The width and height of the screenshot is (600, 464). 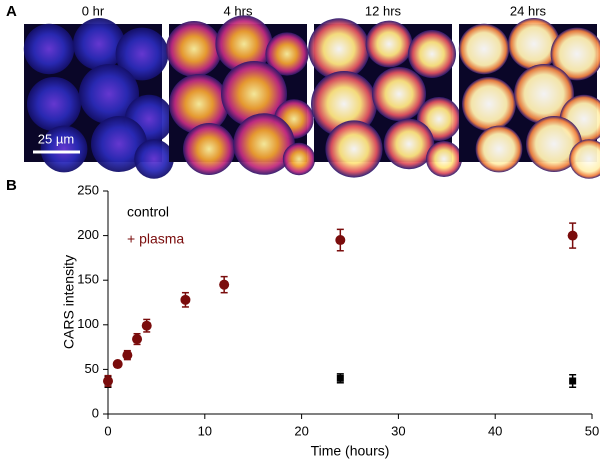 What do you see at coordinates (350, 451) in the screenshot?
I see `x-axis-label: Time (hours)` at bounding box center [350, 451].